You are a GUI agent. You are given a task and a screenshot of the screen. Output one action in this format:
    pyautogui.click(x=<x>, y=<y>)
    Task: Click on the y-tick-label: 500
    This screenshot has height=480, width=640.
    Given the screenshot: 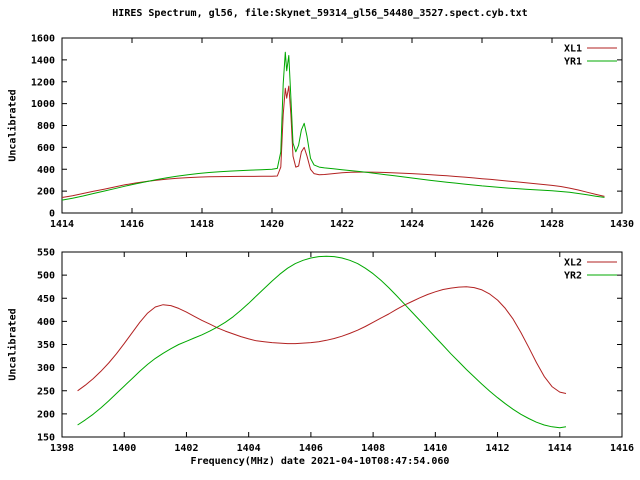 What is the action you would take?
    pyautogui.click(x=46, y=276)
    